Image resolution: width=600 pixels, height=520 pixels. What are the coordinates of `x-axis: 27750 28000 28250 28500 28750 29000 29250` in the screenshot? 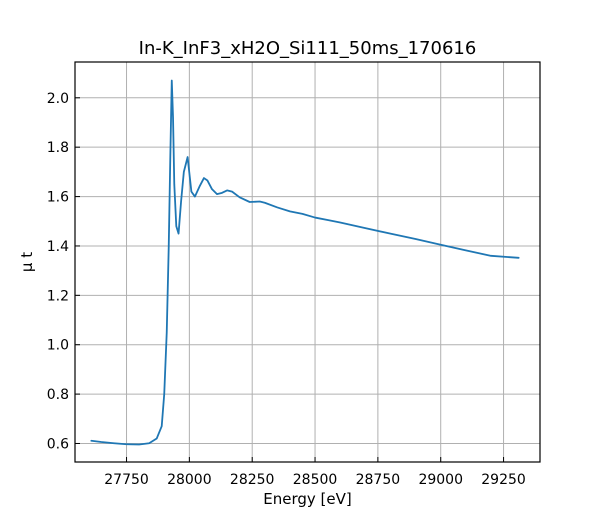 It's located at (315, 472).